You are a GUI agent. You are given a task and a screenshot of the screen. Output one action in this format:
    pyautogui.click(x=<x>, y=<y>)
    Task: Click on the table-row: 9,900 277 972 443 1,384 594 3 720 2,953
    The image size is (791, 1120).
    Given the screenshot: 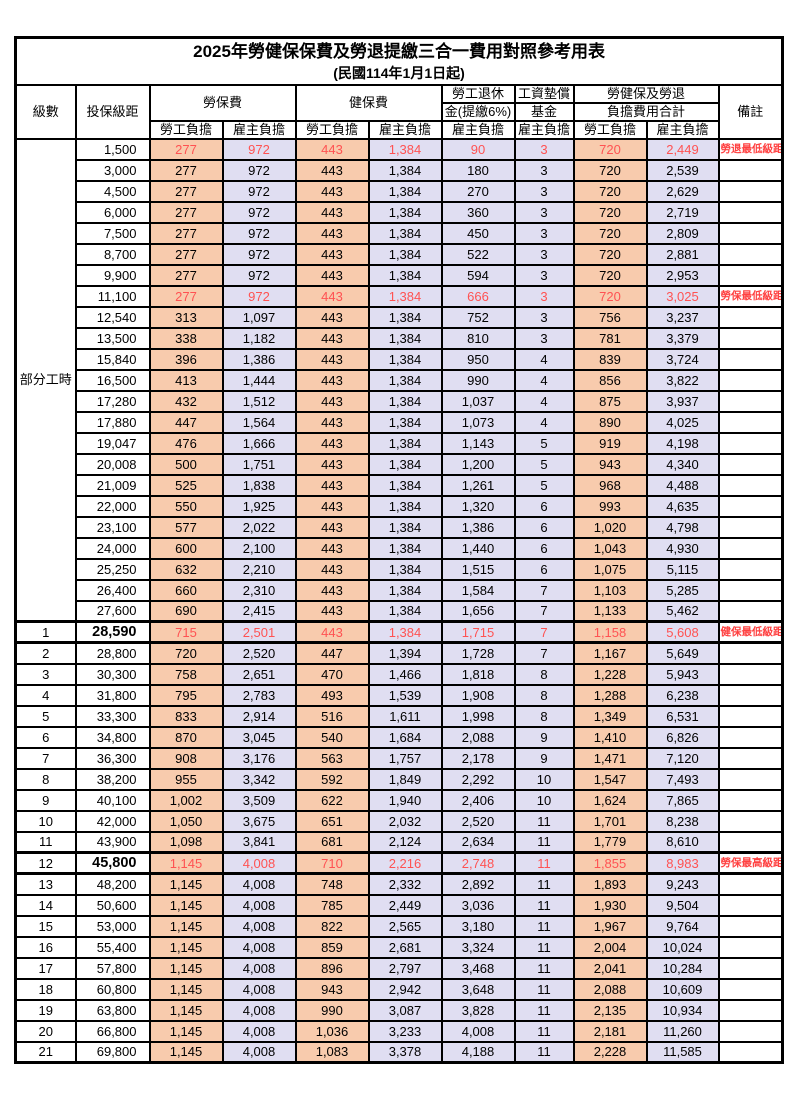 What is the action you would take?
    pyautogui.click(x=400, y=275)
    